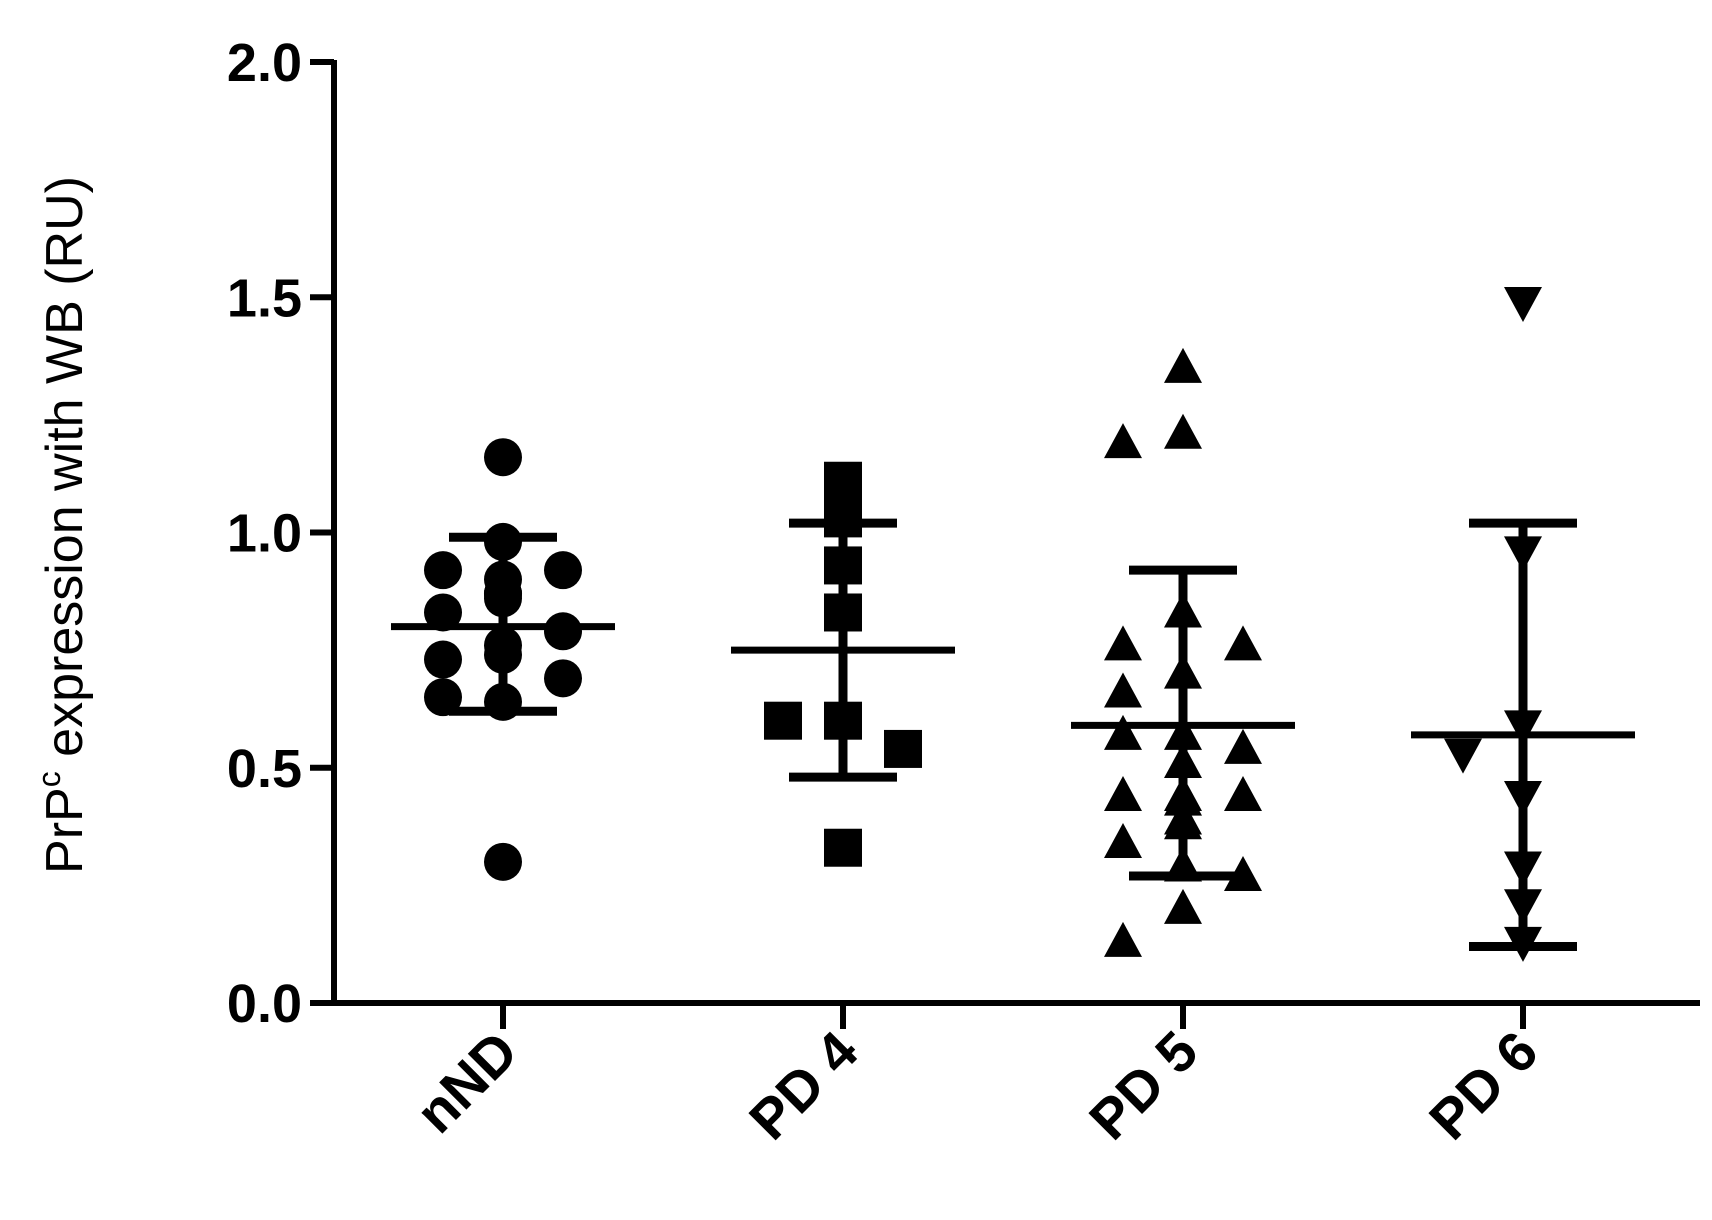 This screenshot has height=1220, width=1712. Describe the element at coordinates (65, 830) in the screenshot. I see `y-axis-label-prefix: PrP` at that location.